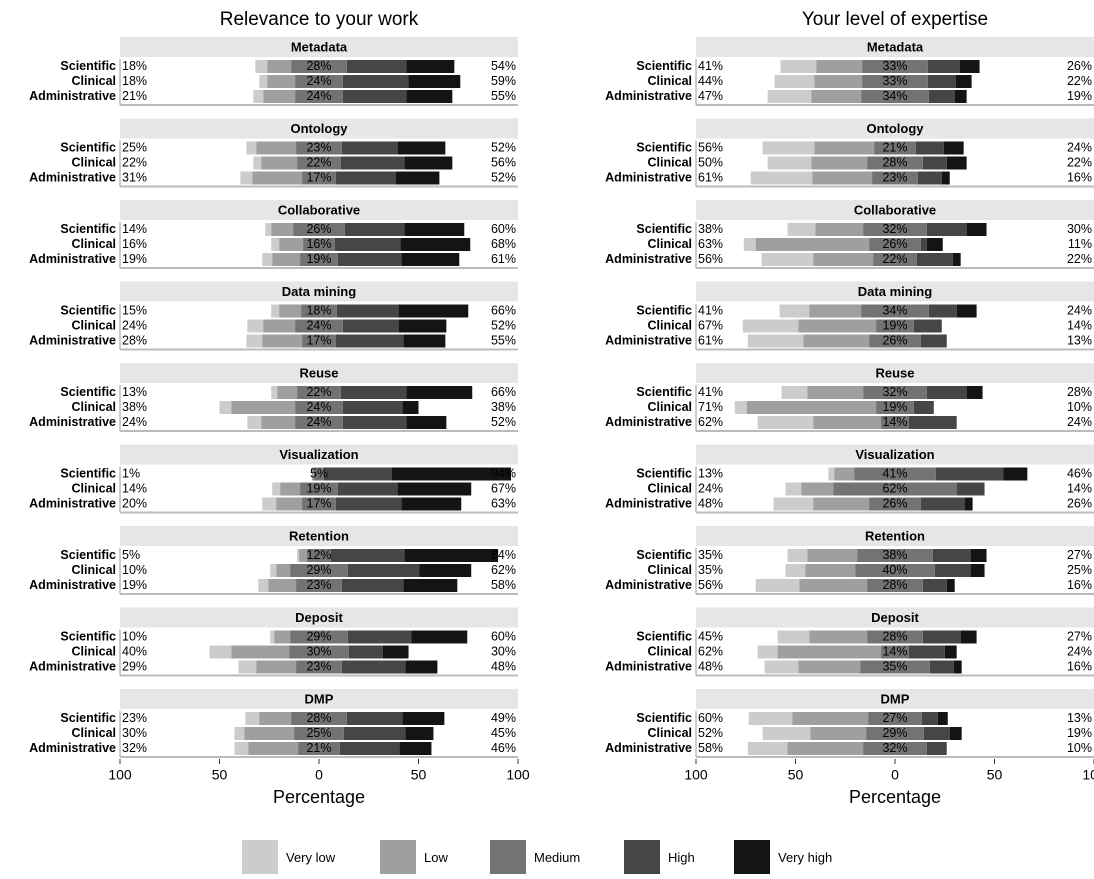  I want to click on center-percent-label: 17%, so click(318, 503).